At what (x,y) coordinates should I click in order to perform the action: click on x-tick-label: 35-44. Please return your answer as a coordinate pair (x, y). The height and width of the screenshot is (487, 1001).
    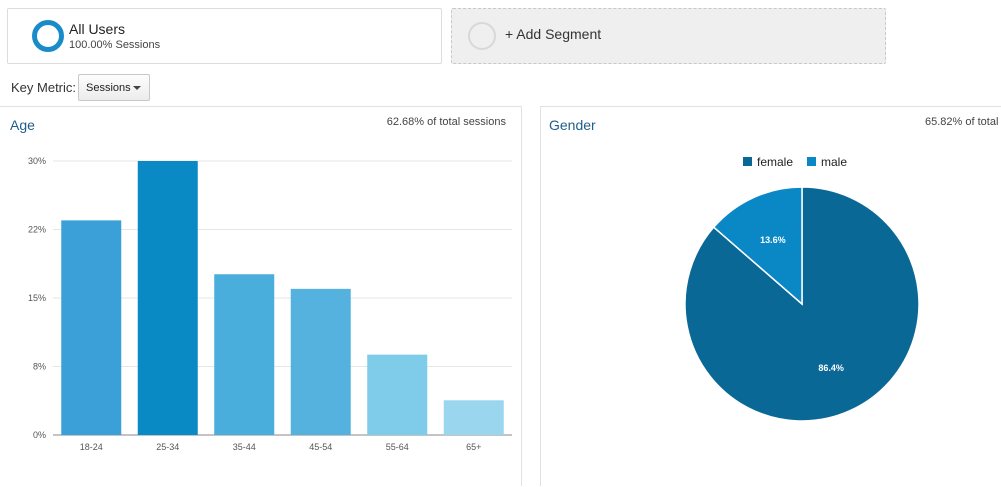
    Looking at the image, I should click on (244, 447).